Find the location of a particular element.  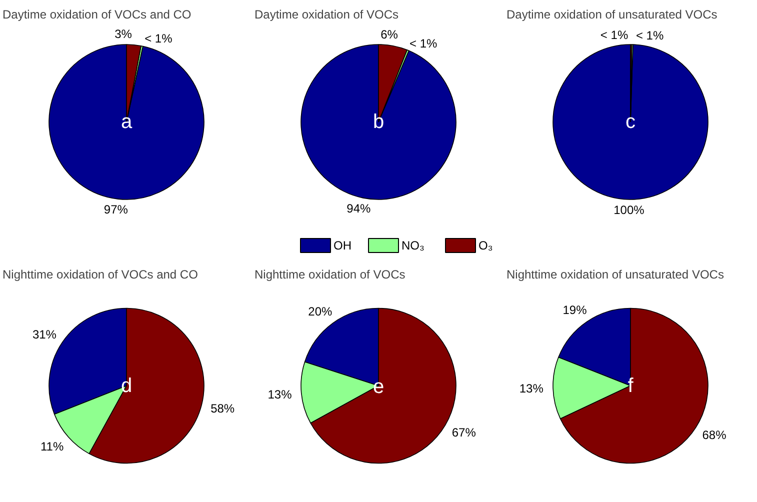

chart-title: Daytime oxidation of VOCs and CO is located at coordinates (97, 15).